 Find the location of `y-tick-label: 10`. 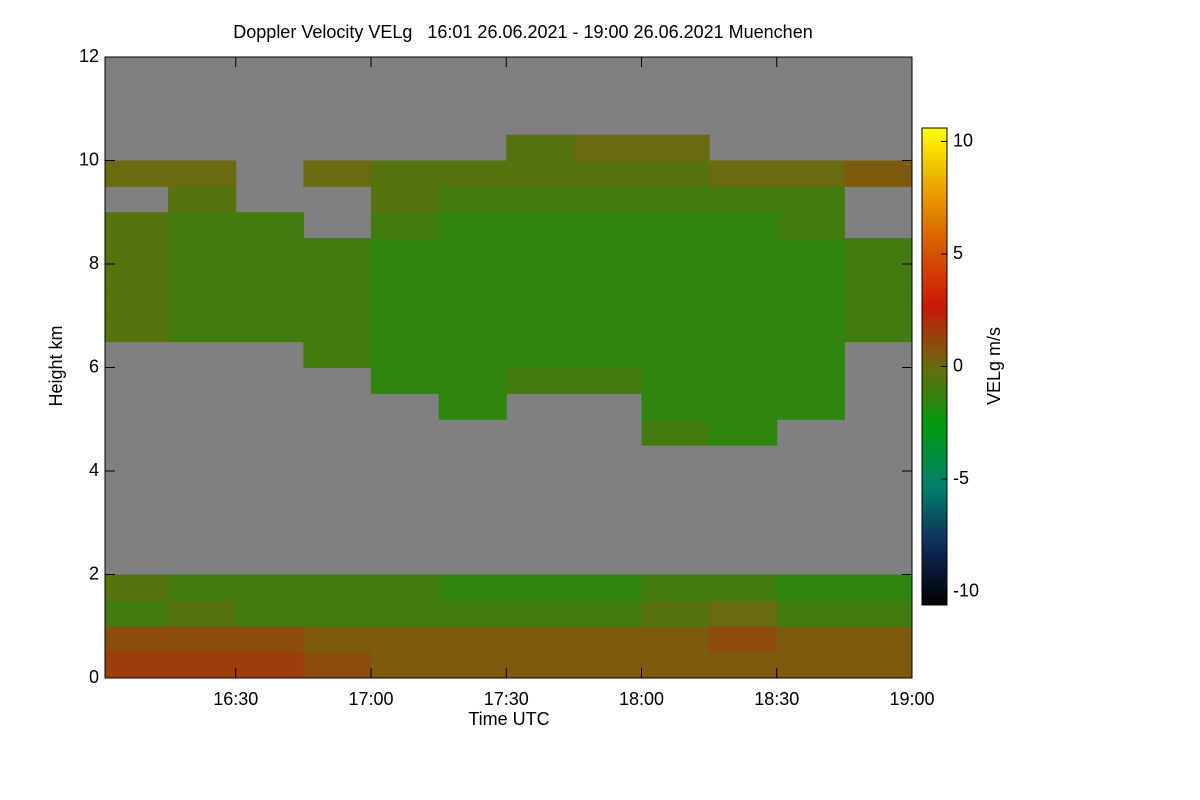

y-tick-label: 10 is located at coordinates (89, 159).